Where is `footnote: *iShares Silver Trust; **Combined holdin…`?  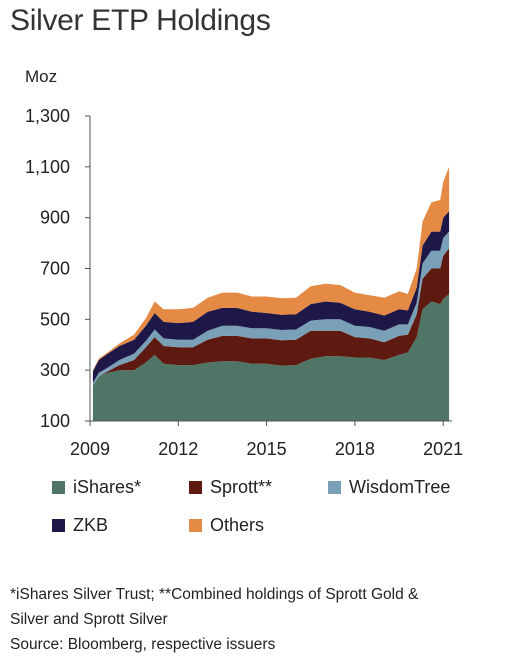
footnote: *iShares Silver Trust; **Combined holdin… is located at coordinates (257, 619).